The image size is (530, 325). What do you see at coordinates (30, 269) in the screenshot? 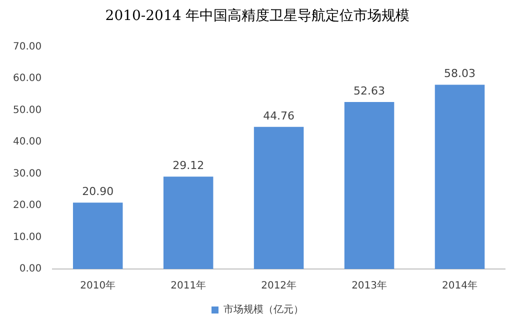
I see `y-tick-label: 0.00` at bounding box center [30, 269].